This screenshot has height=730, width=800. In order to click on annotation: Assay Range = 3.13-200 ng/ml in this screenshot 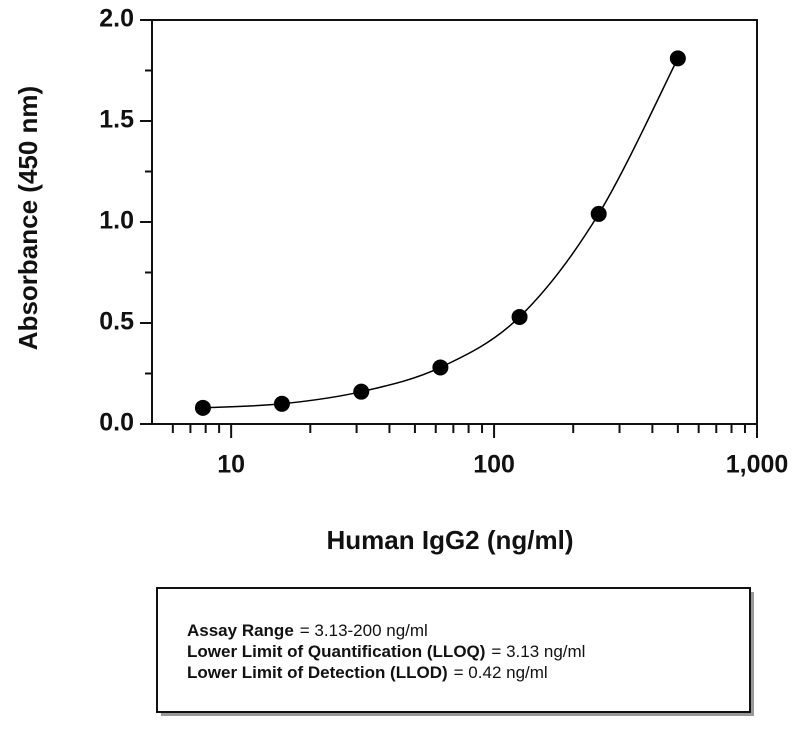, I will do `click(307, 630)`.